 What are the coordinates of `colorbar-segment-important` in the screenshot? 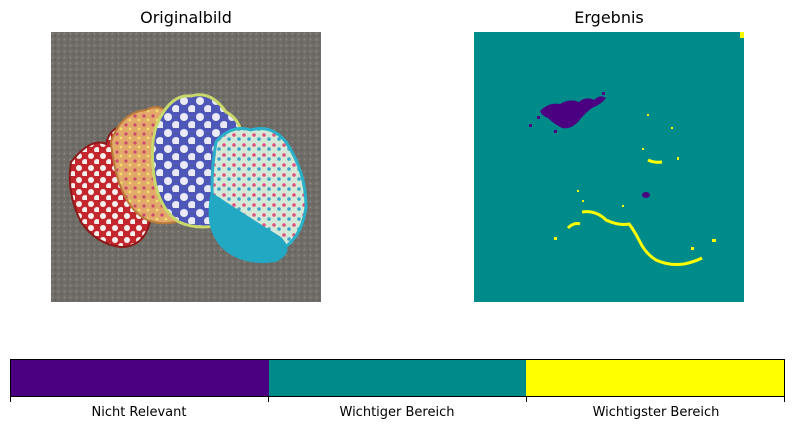 It's located at (397, 378).